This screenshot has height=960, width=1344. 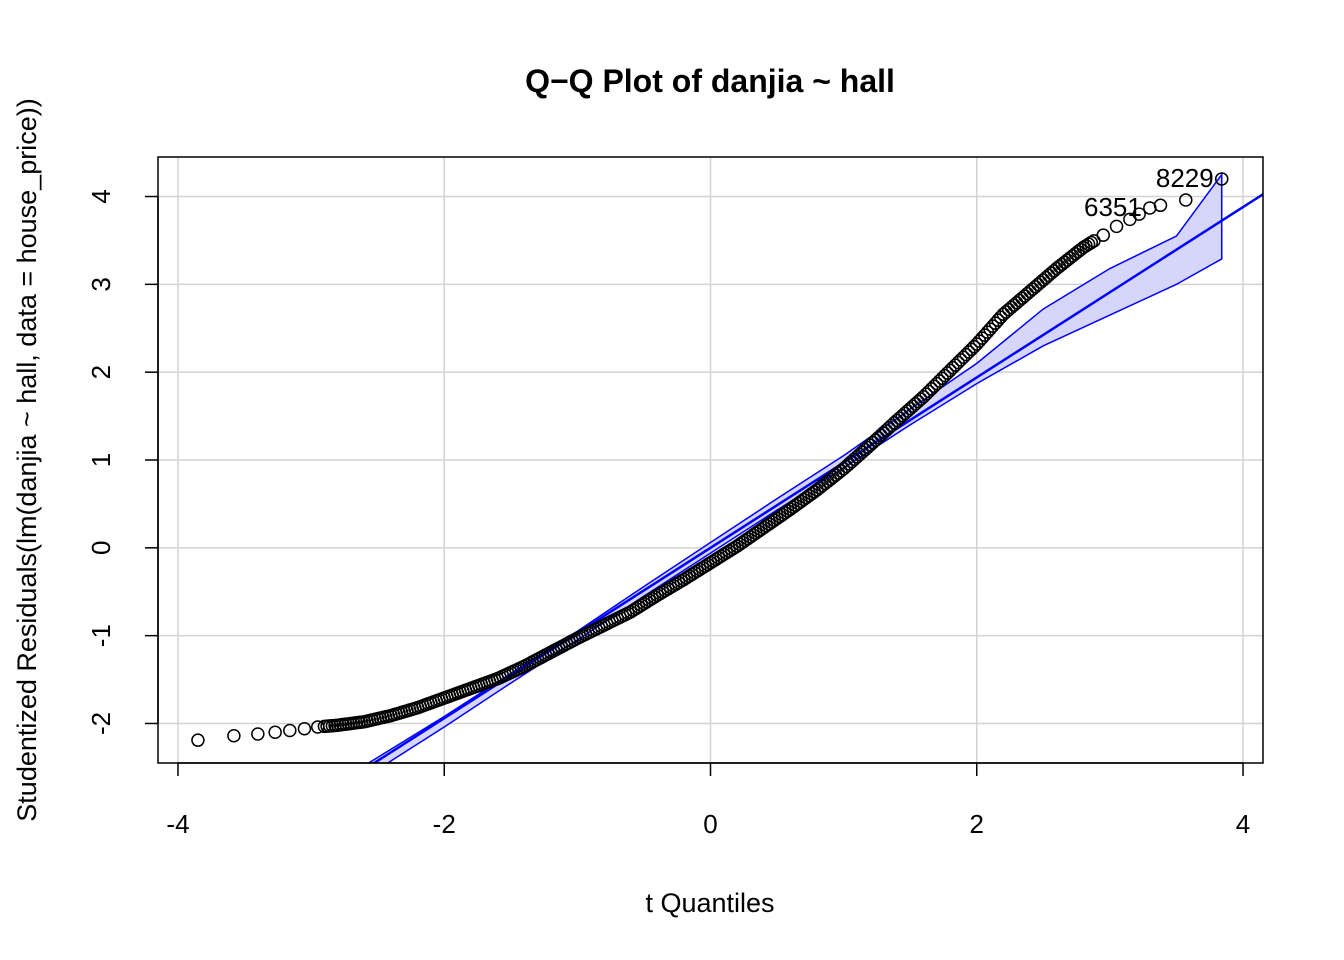 I want to click on x-tick-label: -2, so click(x=444, y=824).